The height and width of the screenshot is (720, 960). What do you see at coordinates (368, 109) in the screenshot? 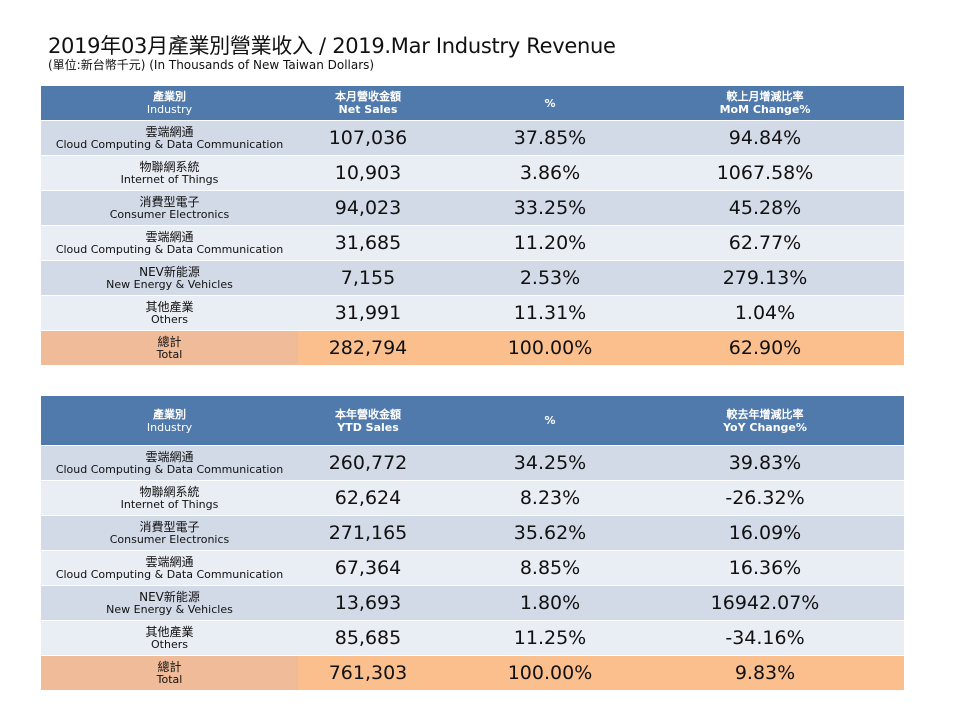
I see `header-en: Net Sales` at bounding box center [368, 109].